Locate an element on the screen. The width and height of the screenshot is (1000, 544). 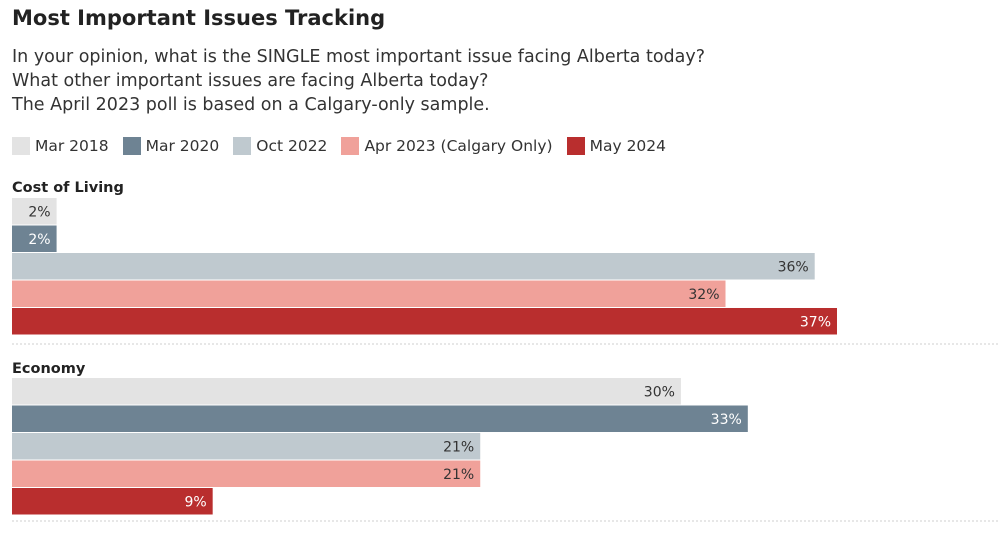
bar-cost-of-living-oct-2022 is located at coordinates (413, 266).